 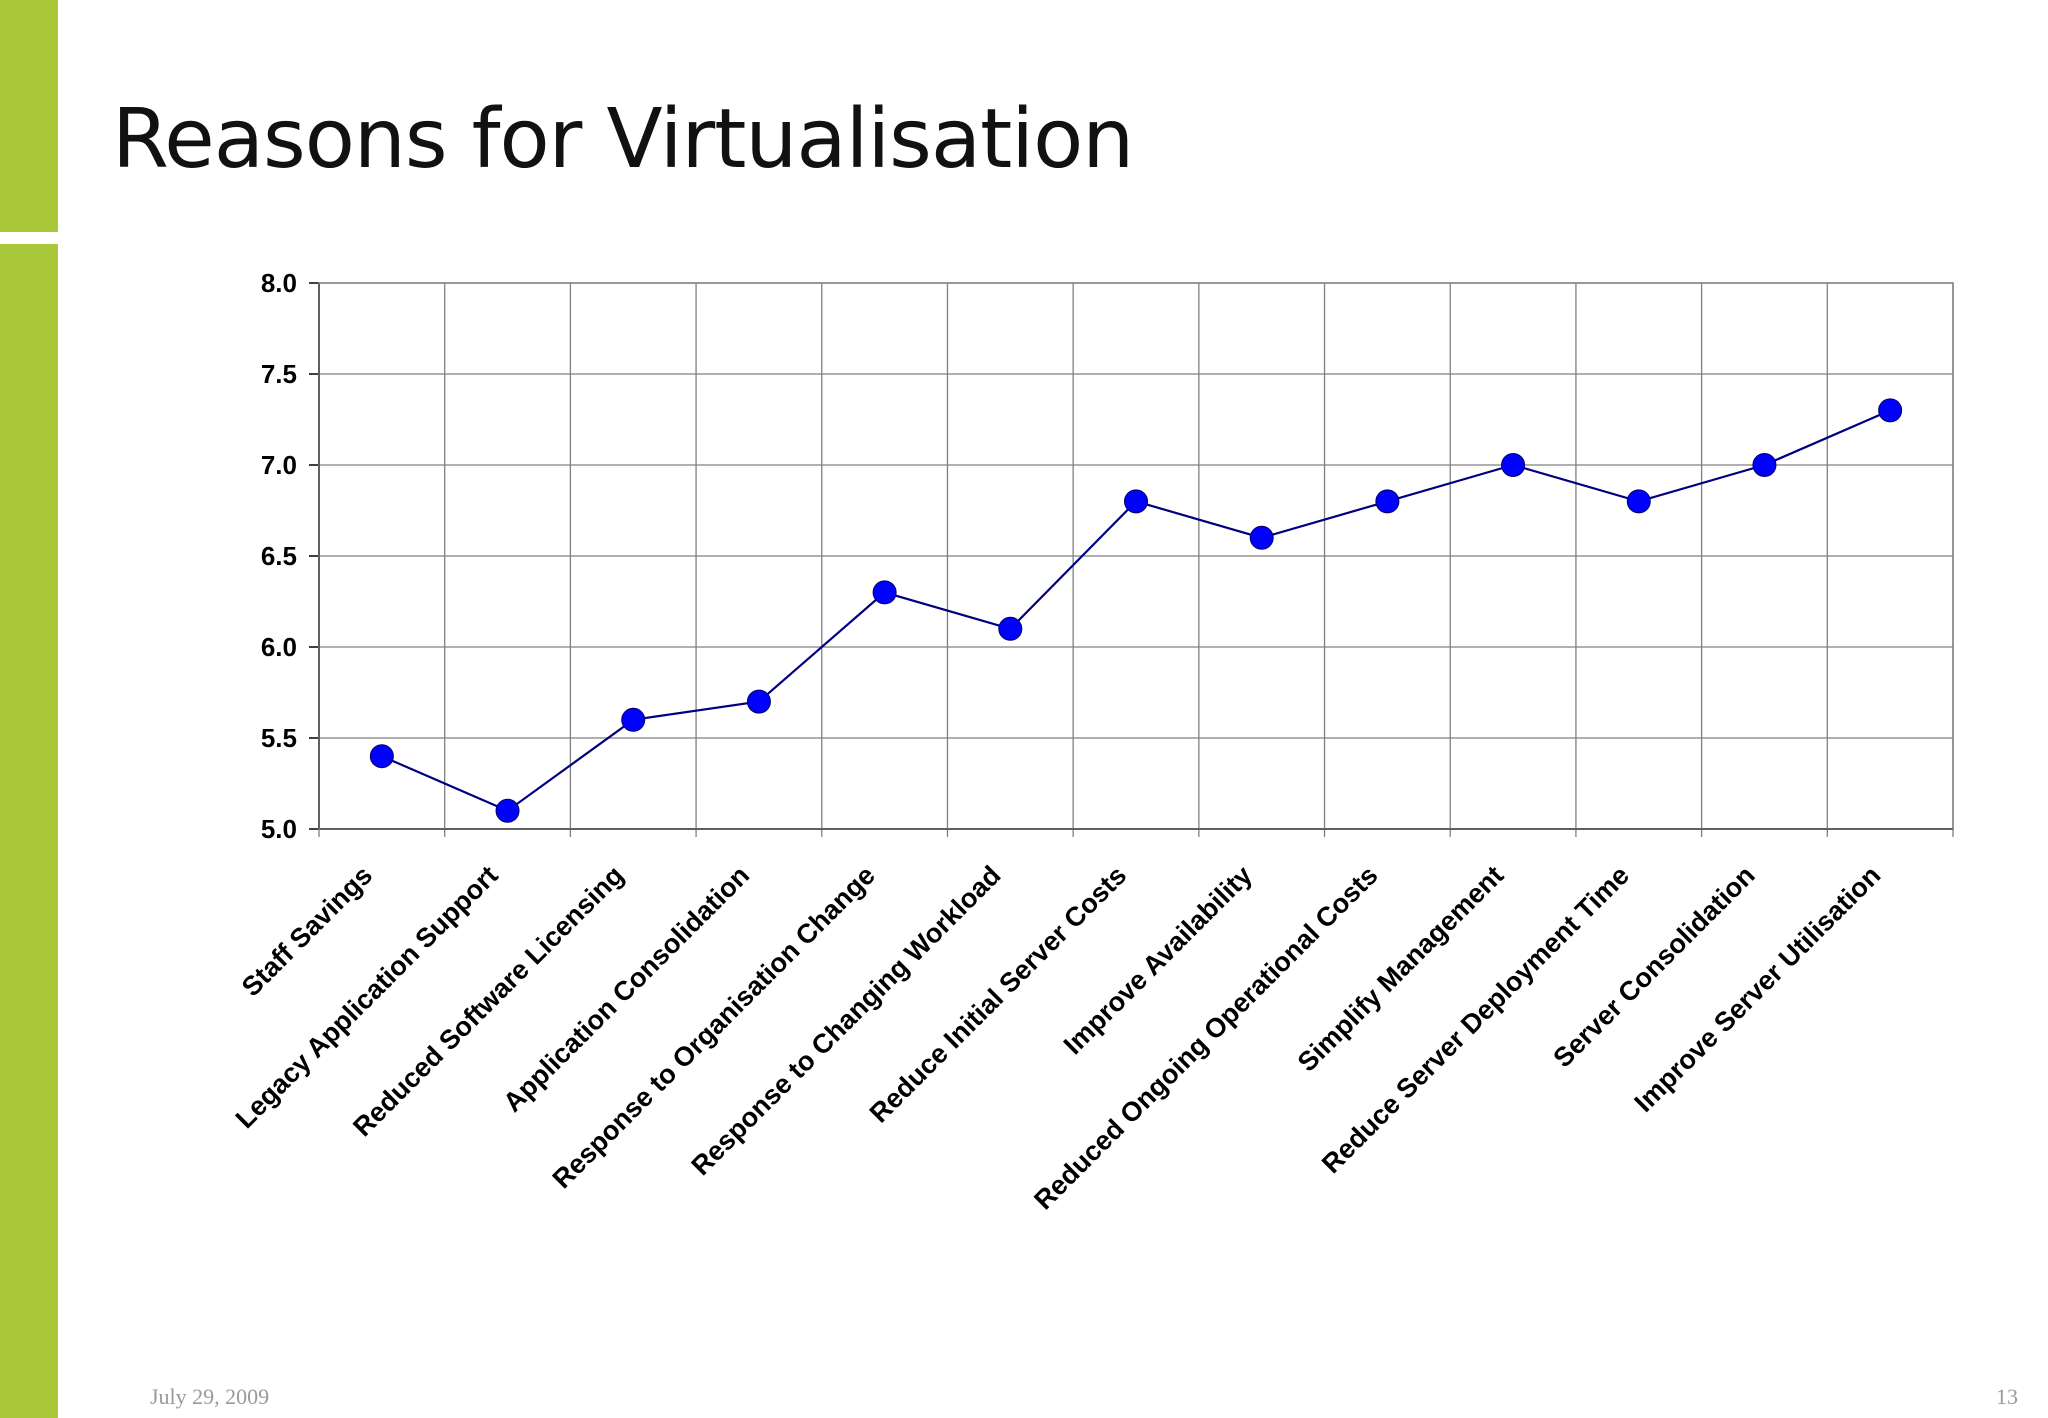 What do you see at coordinates (29, 831) in the screenshot?
I see `accent-bar-bottom` at bounding box center [29, 831].